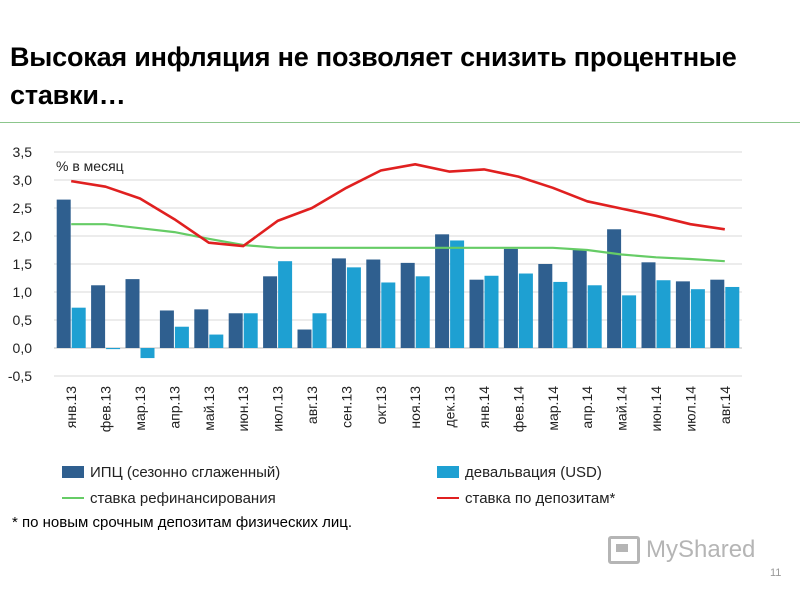 Image resolution: width=800 pixels, height=600 pixels. What do you see at coordinates (209, 408) in the screenshot?
I see `x-tick-label: май.13` at bounding box center [209, 408].